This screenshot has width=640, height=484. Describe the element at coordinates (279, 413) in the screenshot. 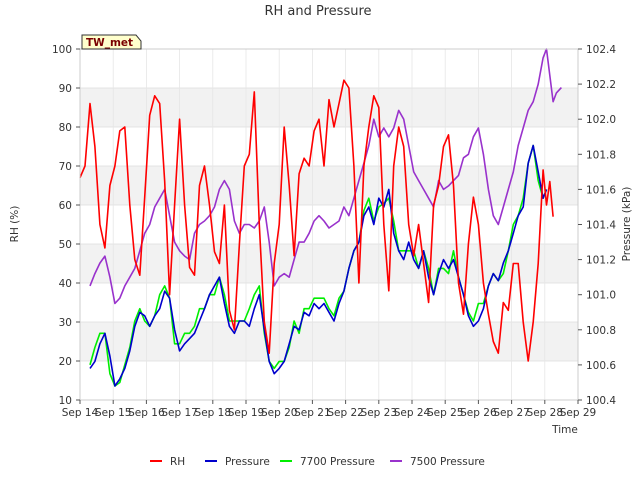

I see `x-tick-label: Sep 20` at that location.